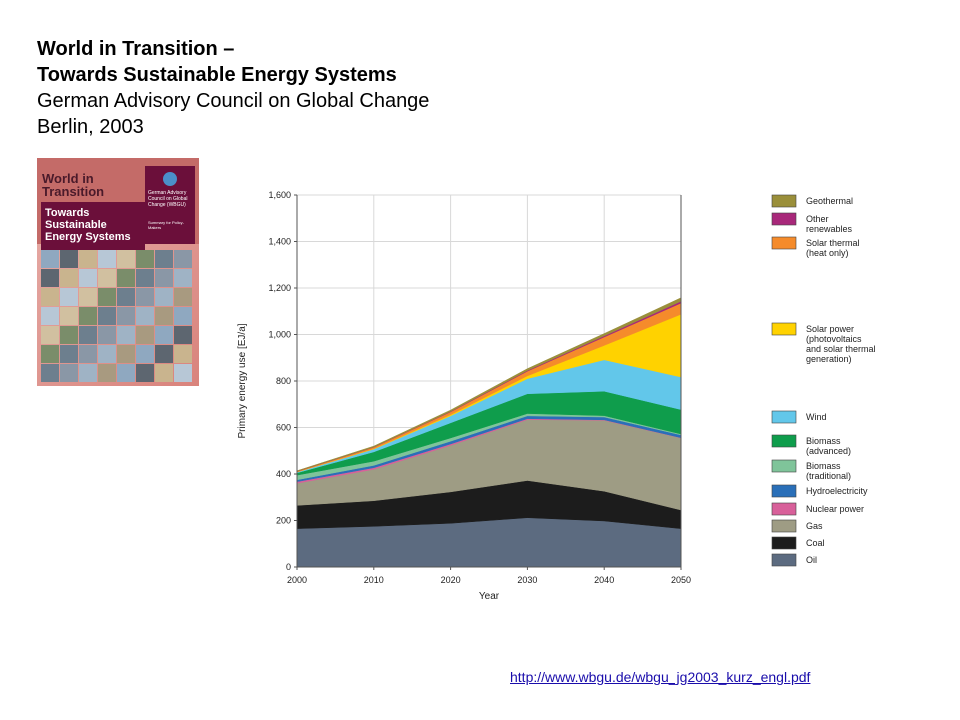  I want to click on cover-subtitle: Towards Sustainable Energy Systems, so click(88, 225).